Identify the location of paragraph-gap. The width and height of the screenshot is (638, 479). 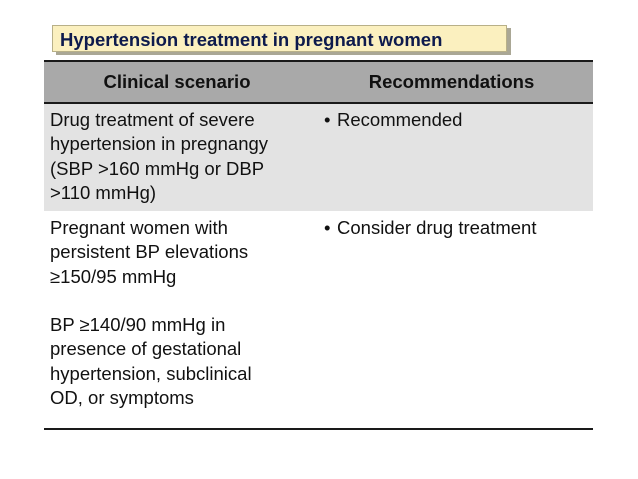
(178, 301).